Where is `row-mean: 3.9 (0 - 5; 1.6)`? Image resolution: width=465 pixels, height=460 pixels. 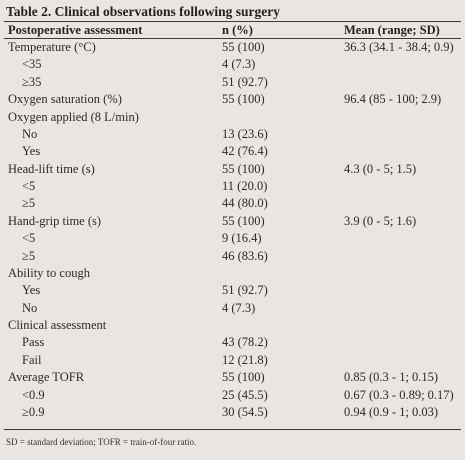
row-mean: 3.9 (0 - 5; 1.6) is located at coordinates (380, 220).